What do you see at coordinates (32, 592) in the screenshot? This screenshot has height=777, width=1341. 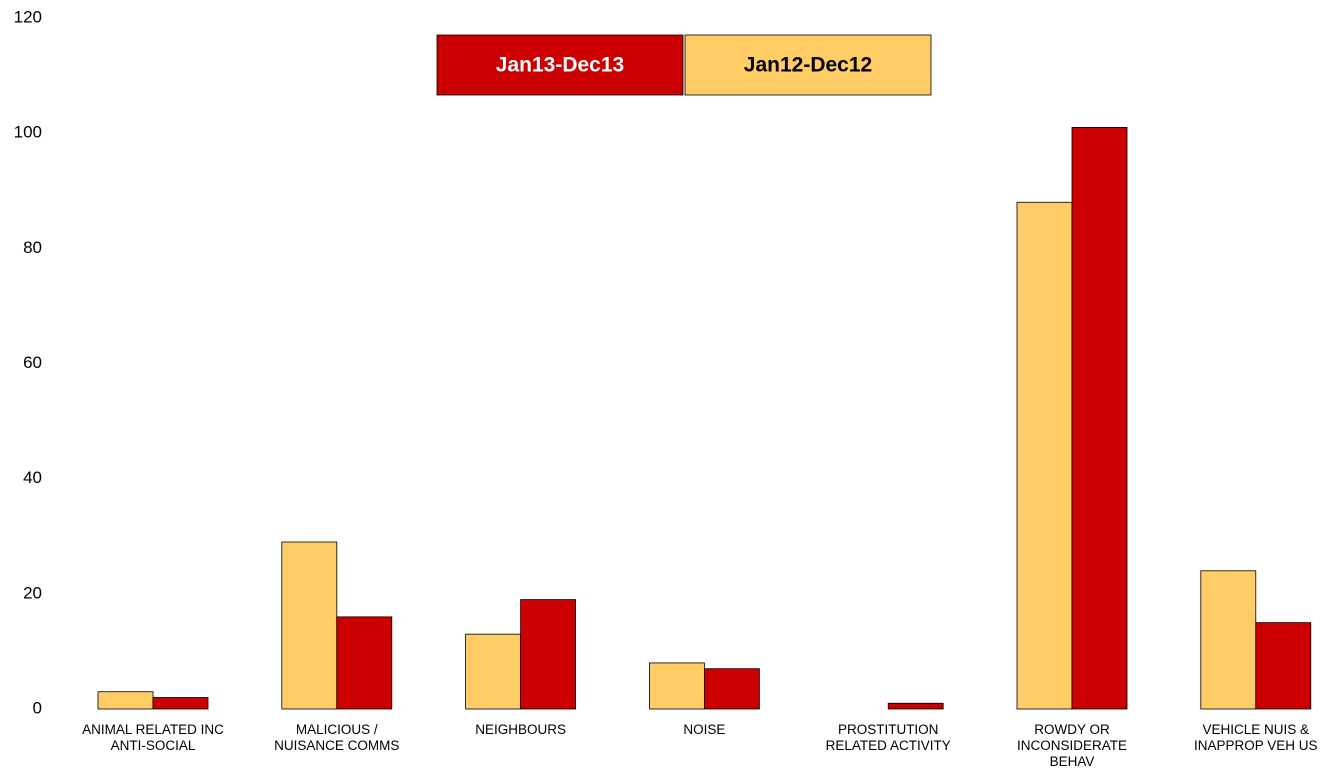 I see `y-tick-label: 20` at bounding box center [32, 592].